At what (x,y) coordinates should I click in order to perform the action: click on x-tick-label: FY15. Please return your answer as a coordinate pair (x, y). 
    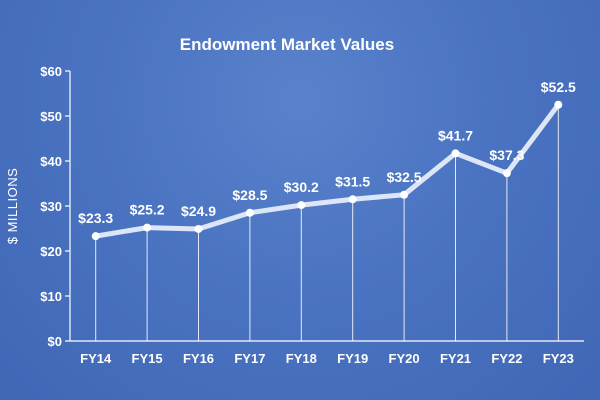
    Looking at the image, I should click on (147, 358).